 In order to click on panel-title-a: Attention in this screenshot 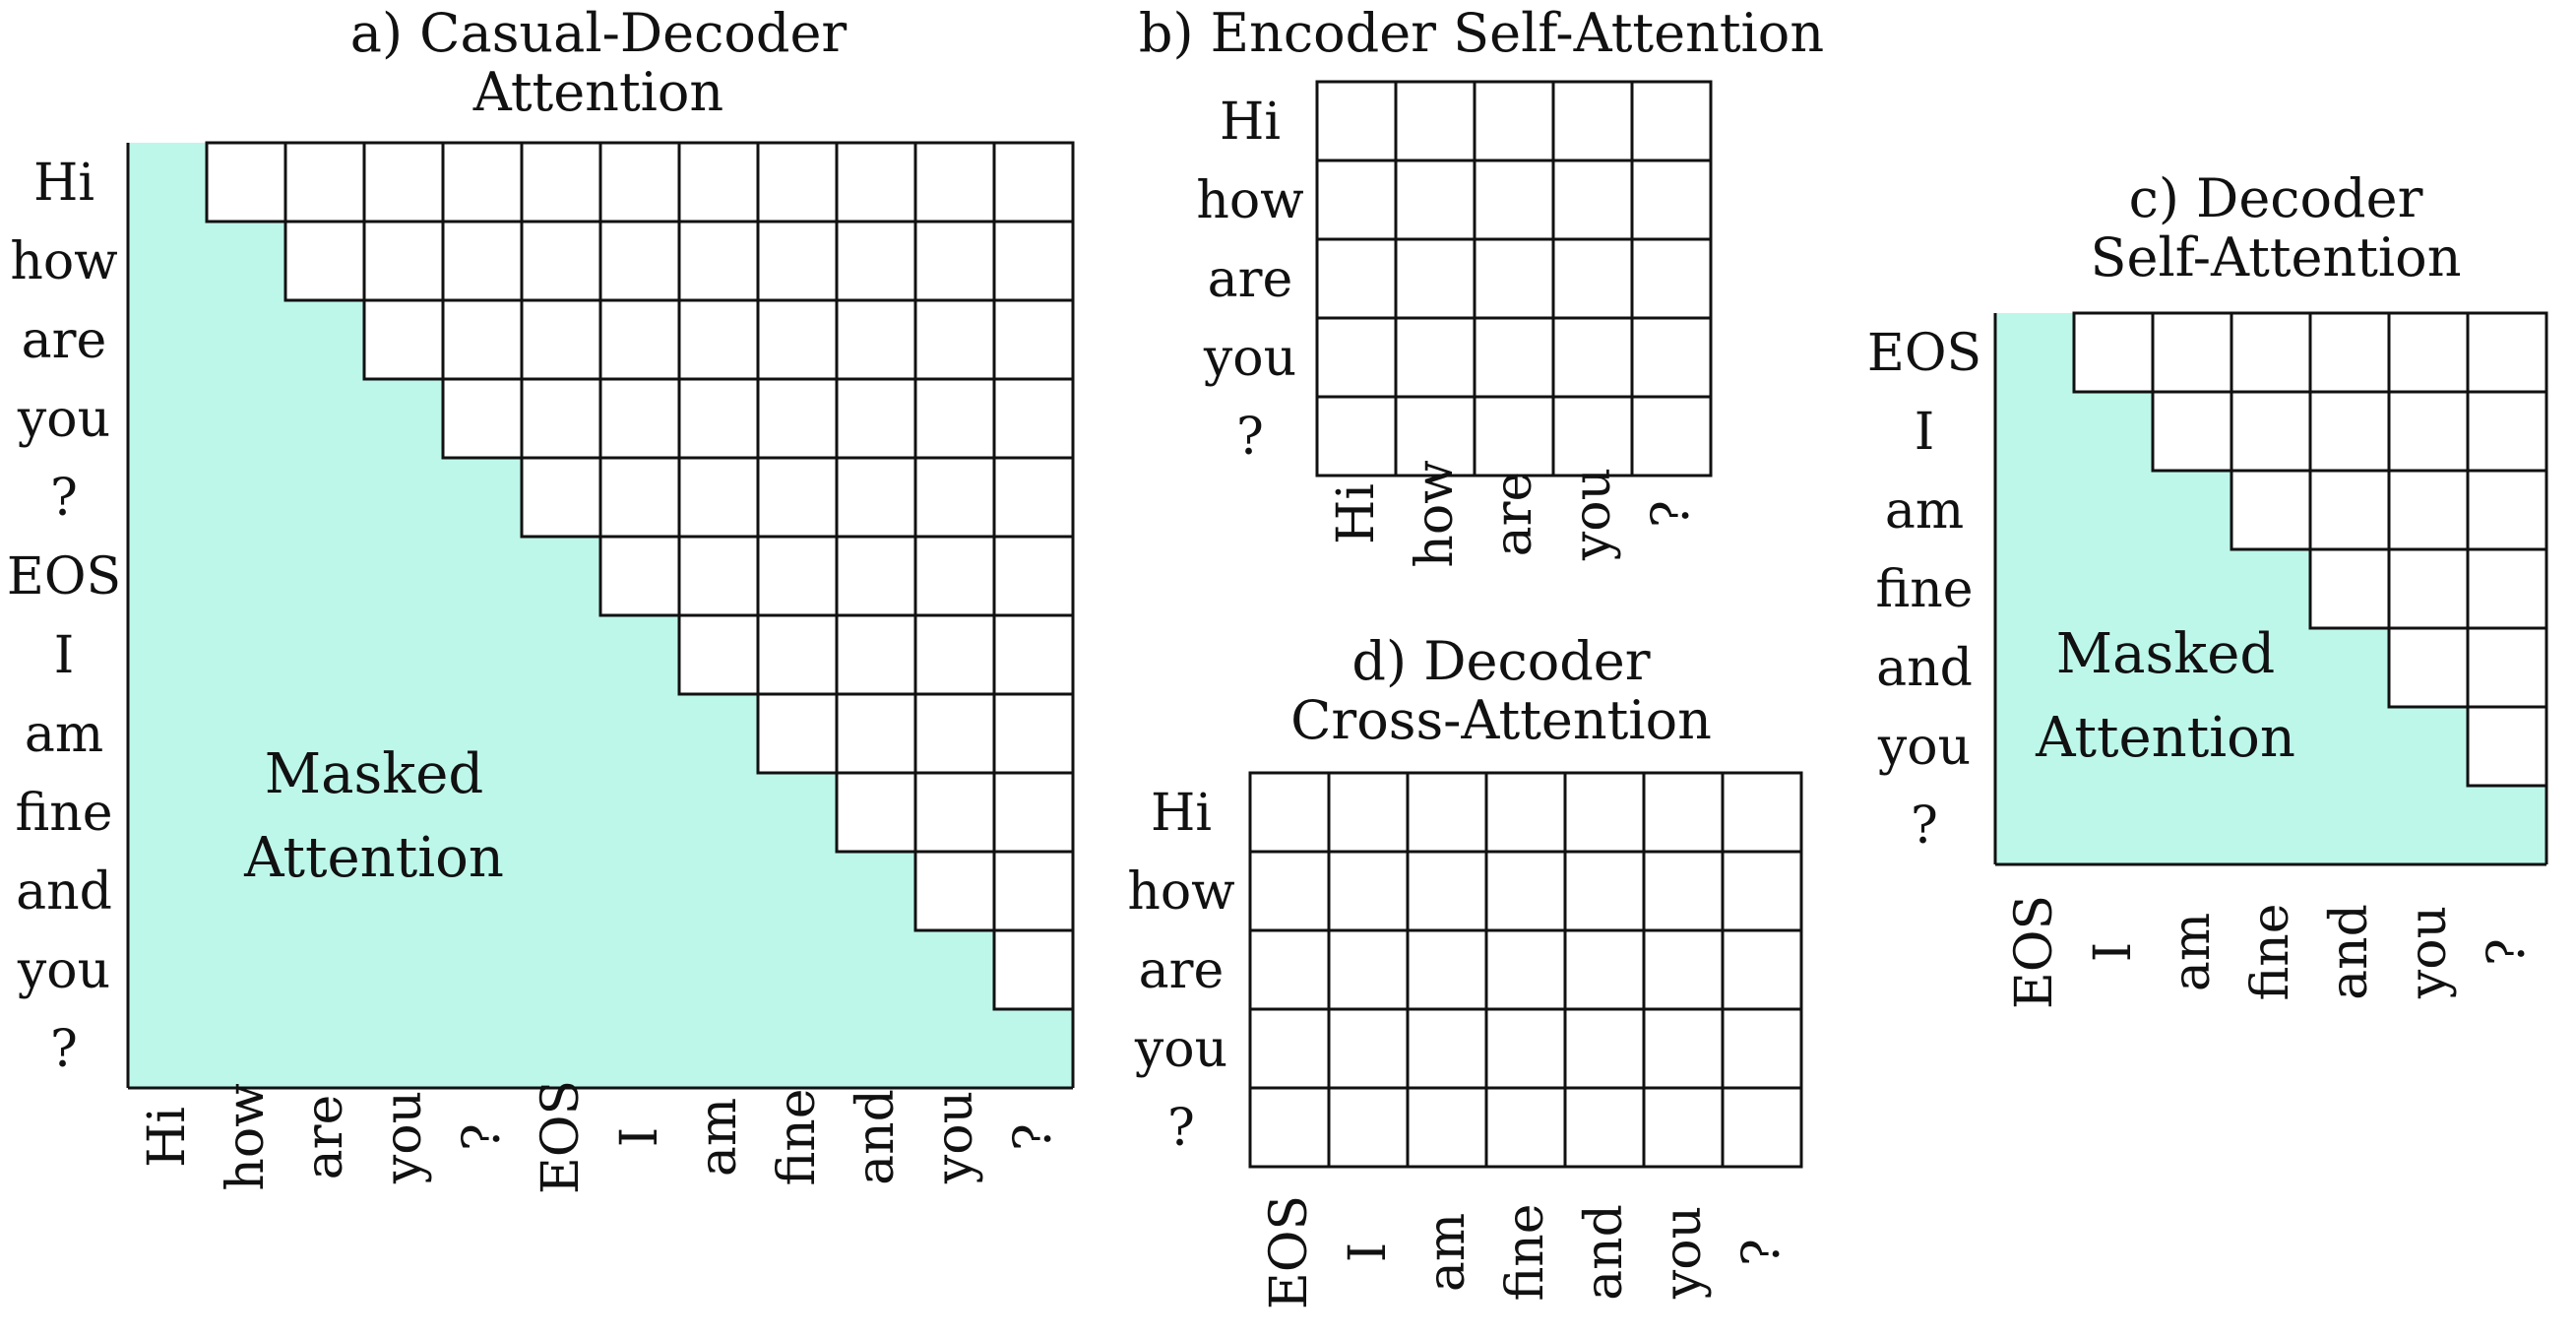, I will do `click(598, 92)`.